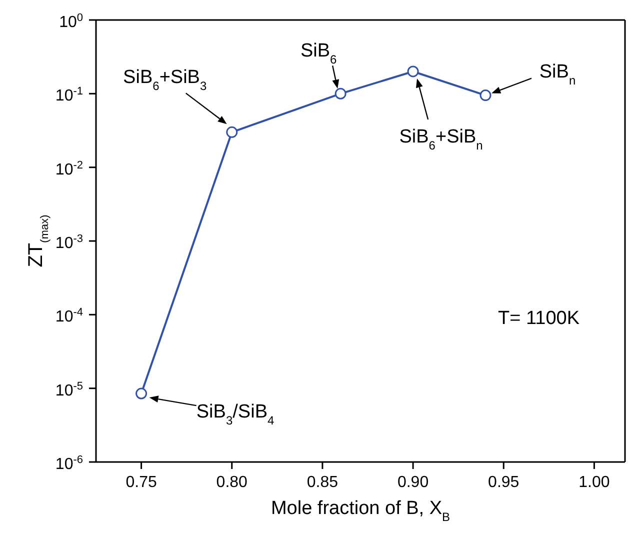 The height and width of the screenshot is (534, 629). I want to click on annotation: SiB$_{6}$+SiB$_{n}$, so click(441, 139).